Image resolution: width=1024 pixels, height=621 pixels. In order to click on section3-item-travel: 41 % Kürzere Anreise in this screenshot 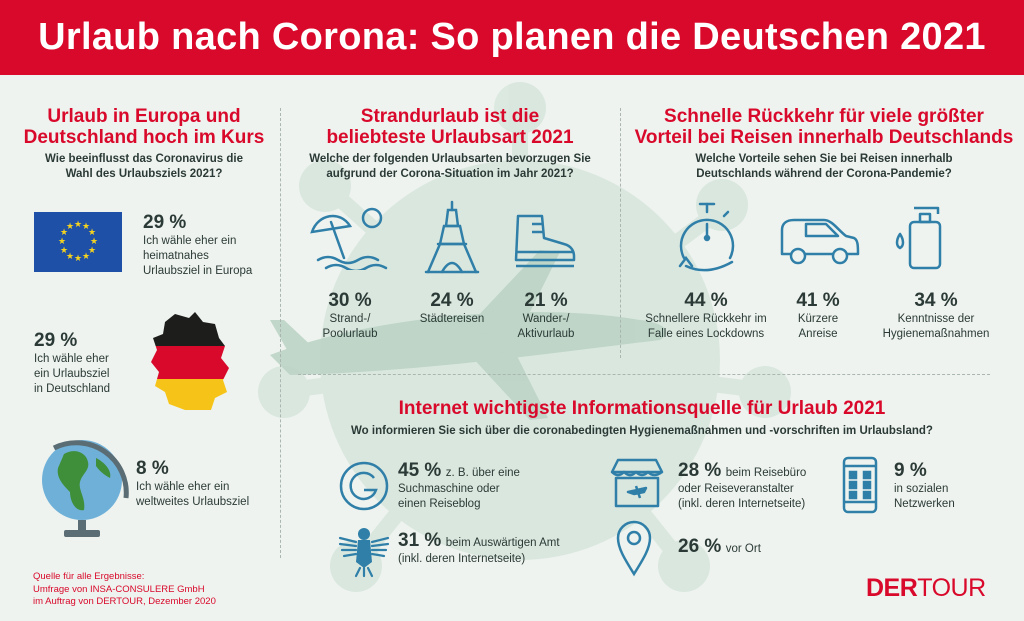, I will do `click(818, 316)`.